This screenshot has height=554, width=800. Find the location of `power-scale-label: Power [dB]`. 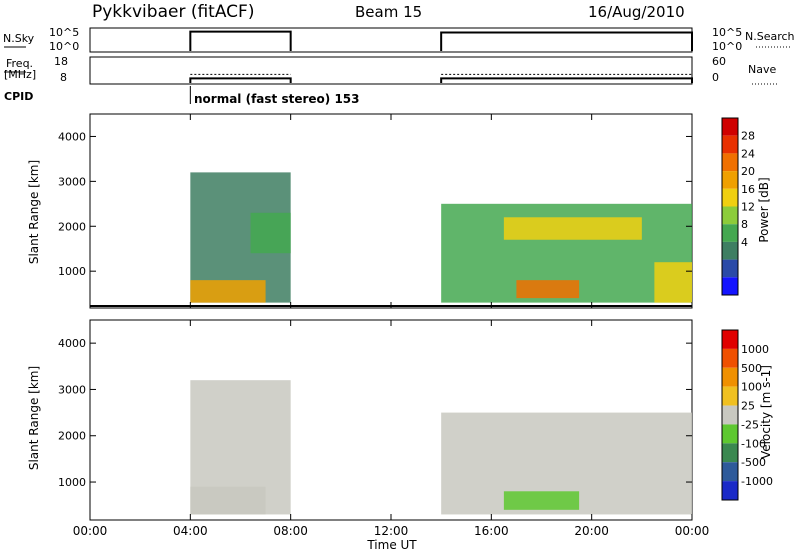

power-scale-label: Power [dB] is located at coordinates (764, 209).